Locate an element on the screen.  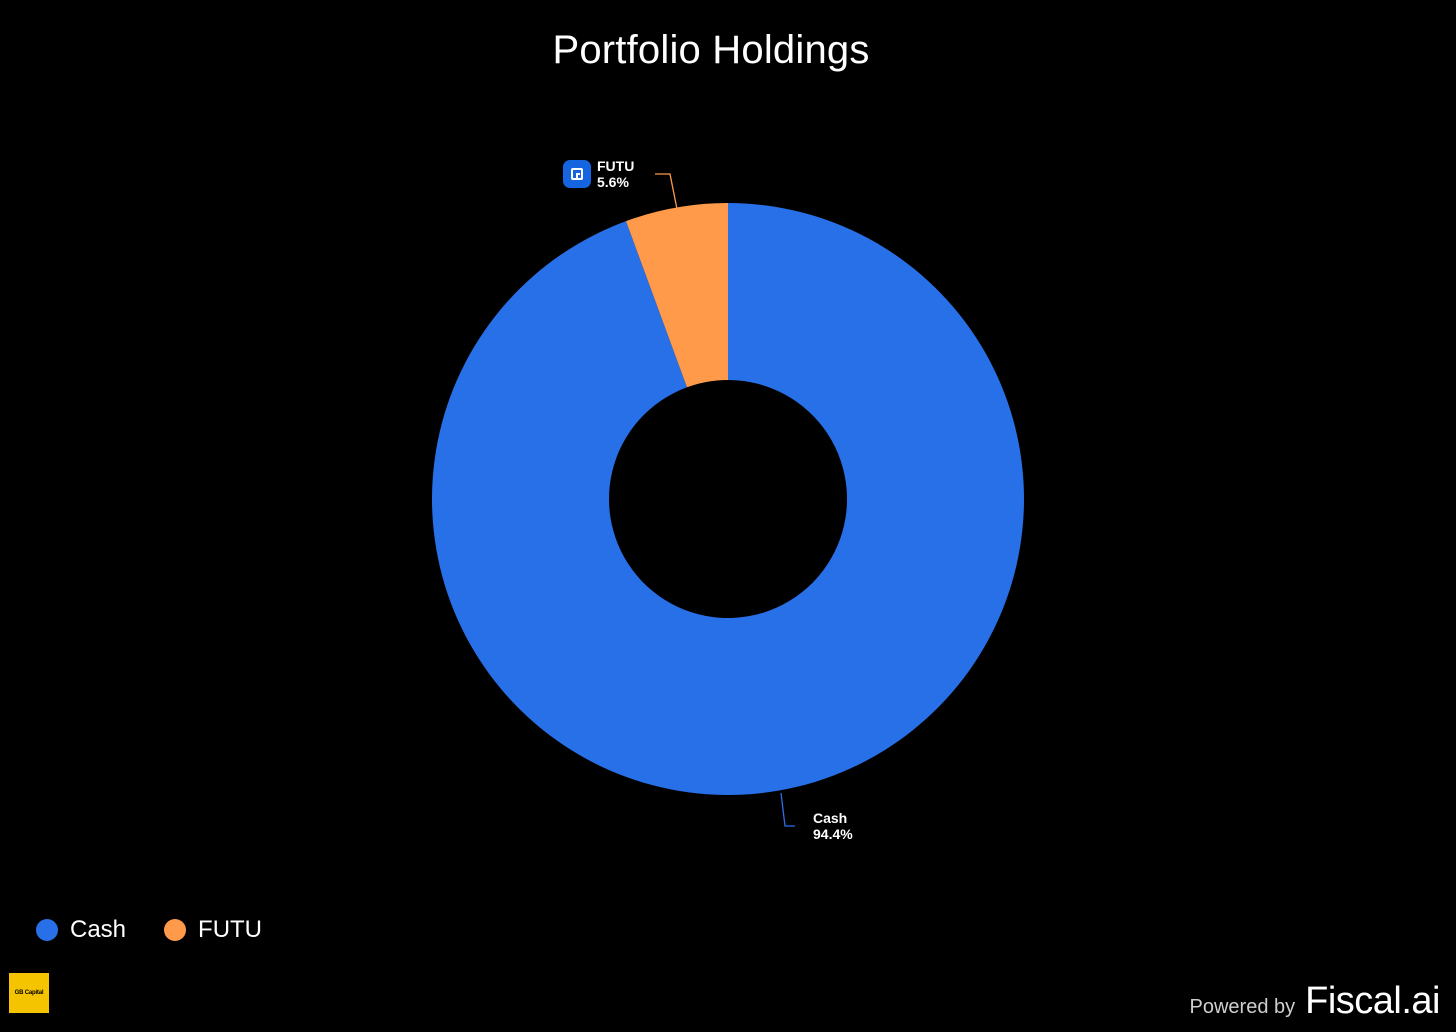
data-label-cash: Cash 94.4% is located at coordinates (833, 826).